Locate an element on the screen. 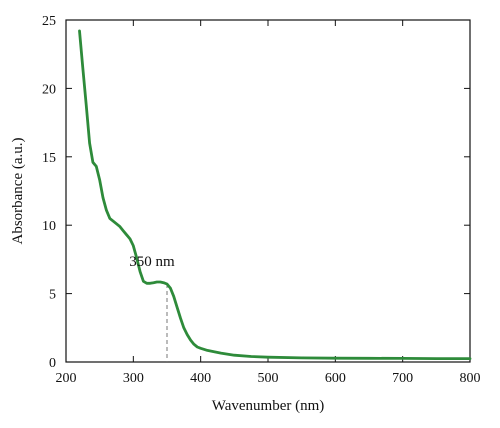 This screenshot has width=500, height=428. x-tick-label: 600 is located at coordinates (335, 378).